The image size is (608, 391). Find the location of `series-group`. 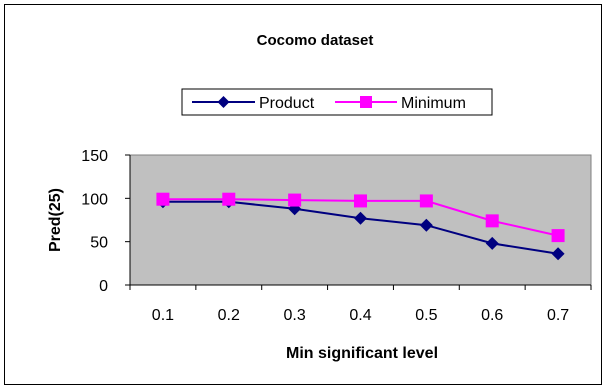

series-group is located at coordinates (360, 226).